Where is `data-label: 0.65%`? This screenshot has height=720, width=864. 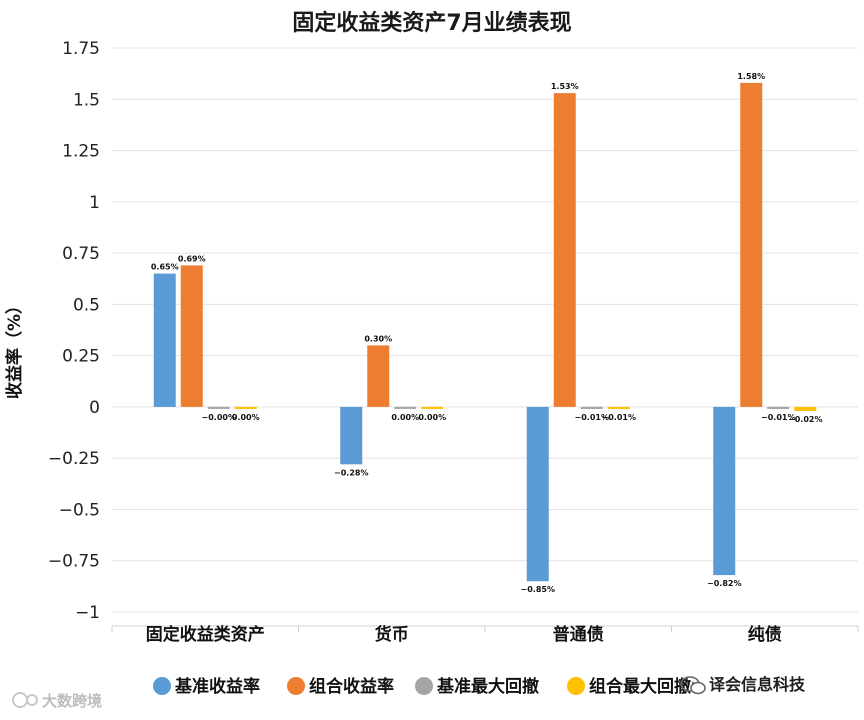 data-label: 0.65% is located at coordinates (165, 267).